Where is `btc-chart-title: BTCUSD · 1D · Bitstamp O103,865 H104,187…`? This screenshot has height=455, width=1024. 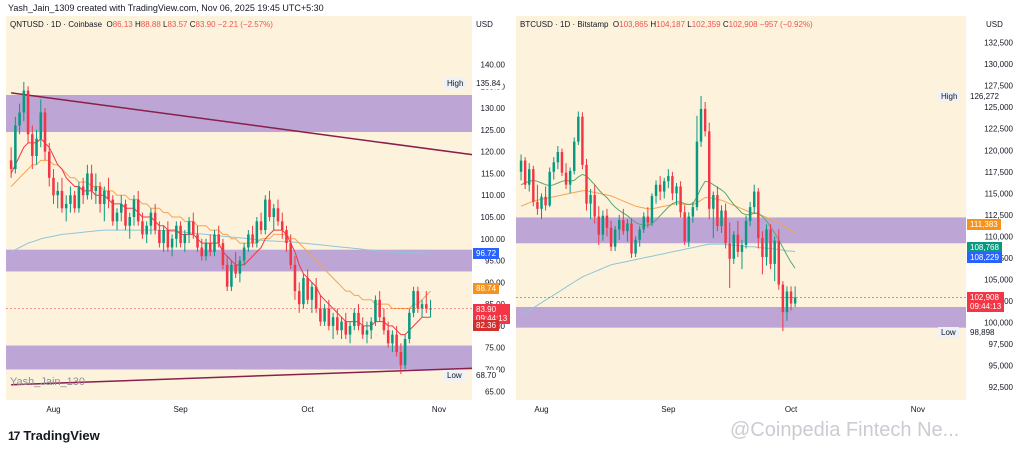 btc-chart-title: BTCUSD · 1D · Bitstamp O103,865 H104,187… is located at coordinates (666, 24).